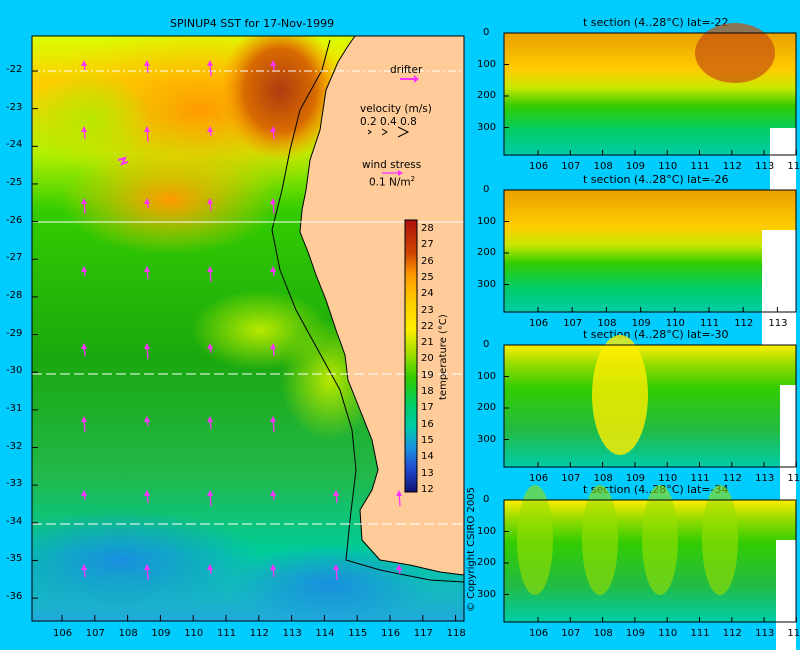  I want to click on lat-tick-label: -24, so click(14, 145).